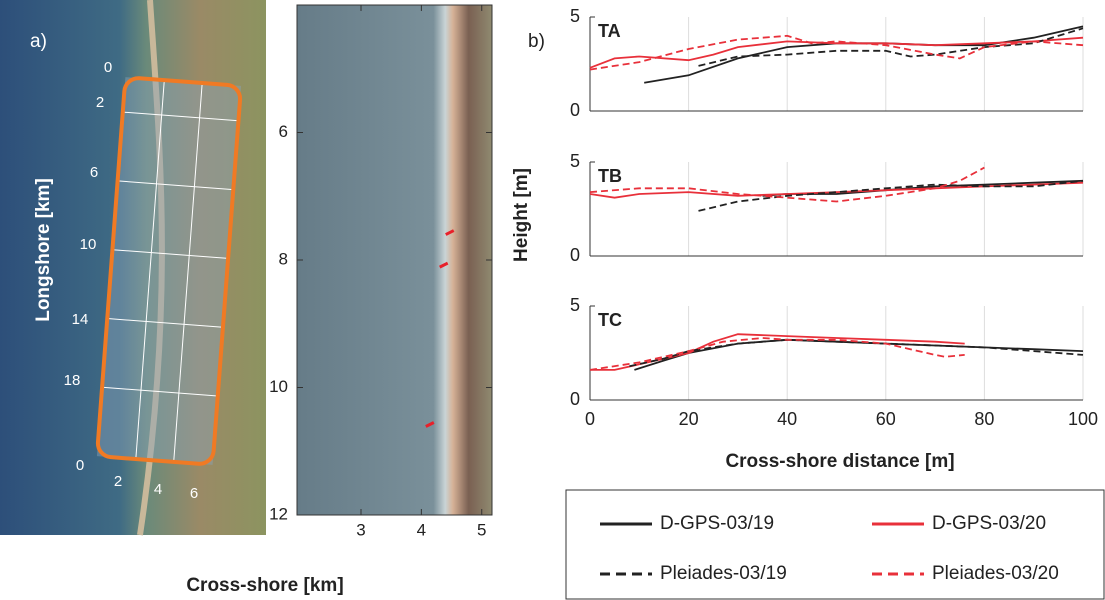 The image size is (1105, 600). Describe the element at coordinates (609, 31) in the screenshot. I see `panel-title: TA` at that location.